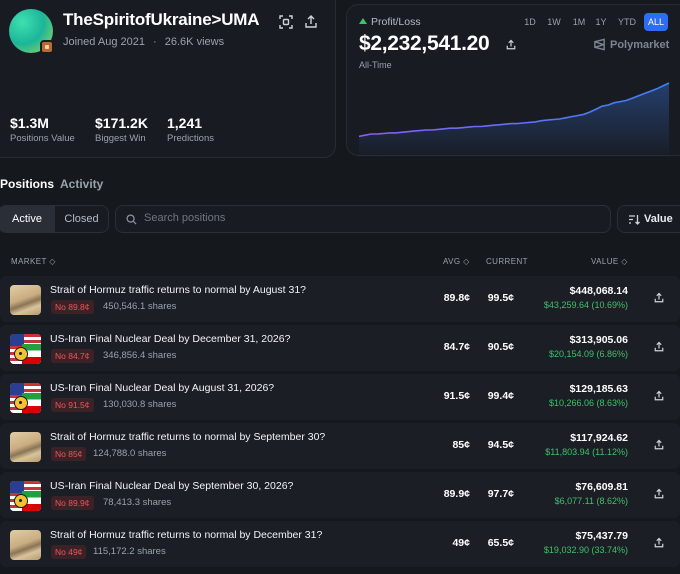  Describe the element at coordinates (500, 396) in the screenshot. I see `current-price: 99.4¢` at that location.